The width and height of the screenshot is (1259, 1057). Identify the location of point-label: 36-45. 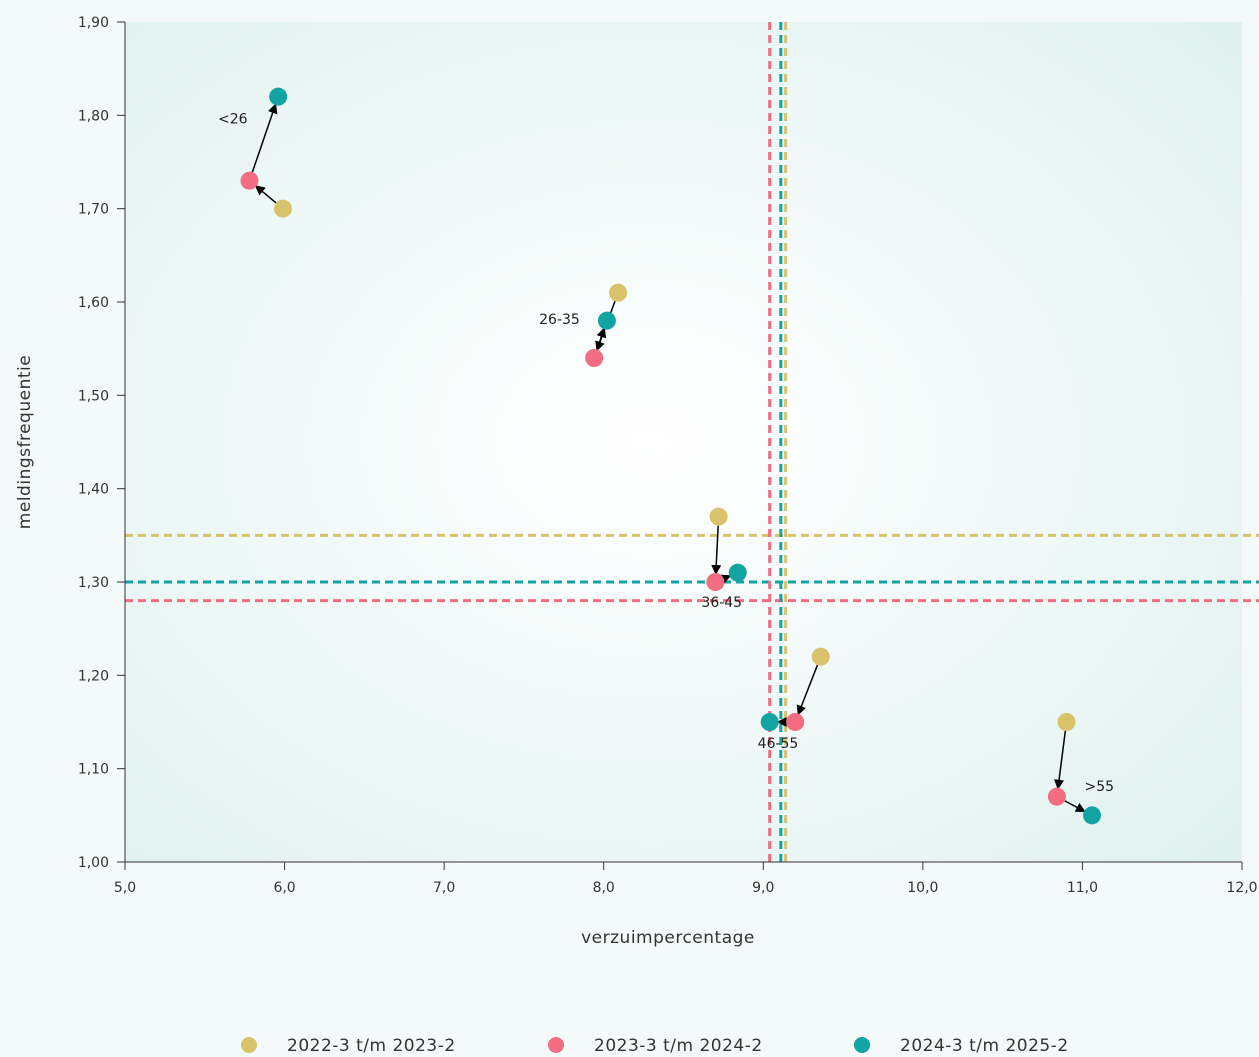
(721, 603).